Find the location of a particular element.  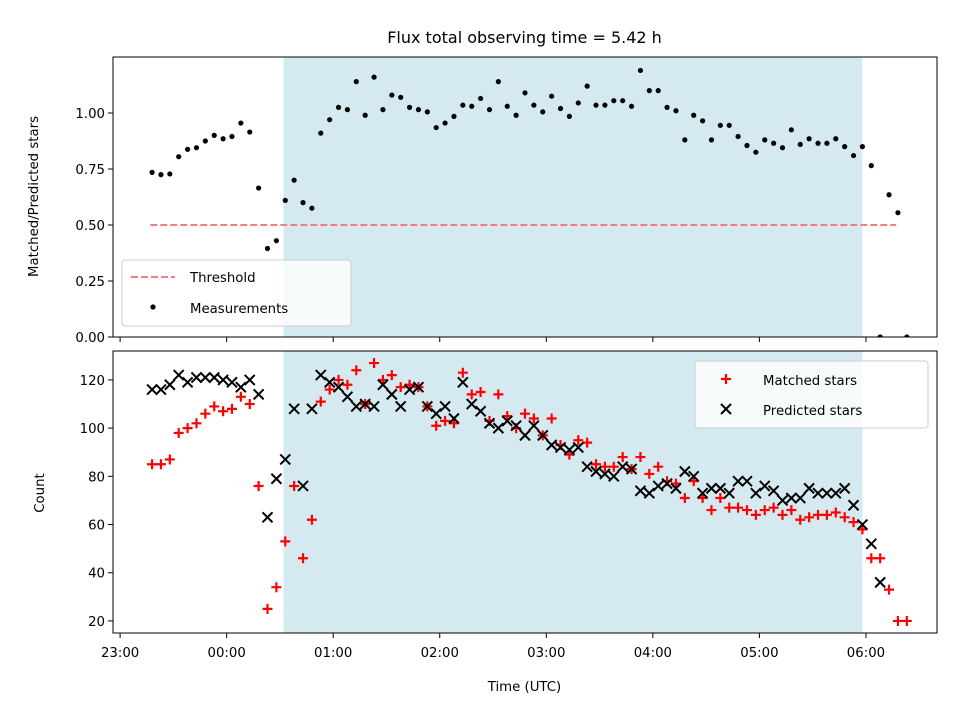

chart-title: Flux total observing time = 5.42 h is located at coordinates (524, 37).